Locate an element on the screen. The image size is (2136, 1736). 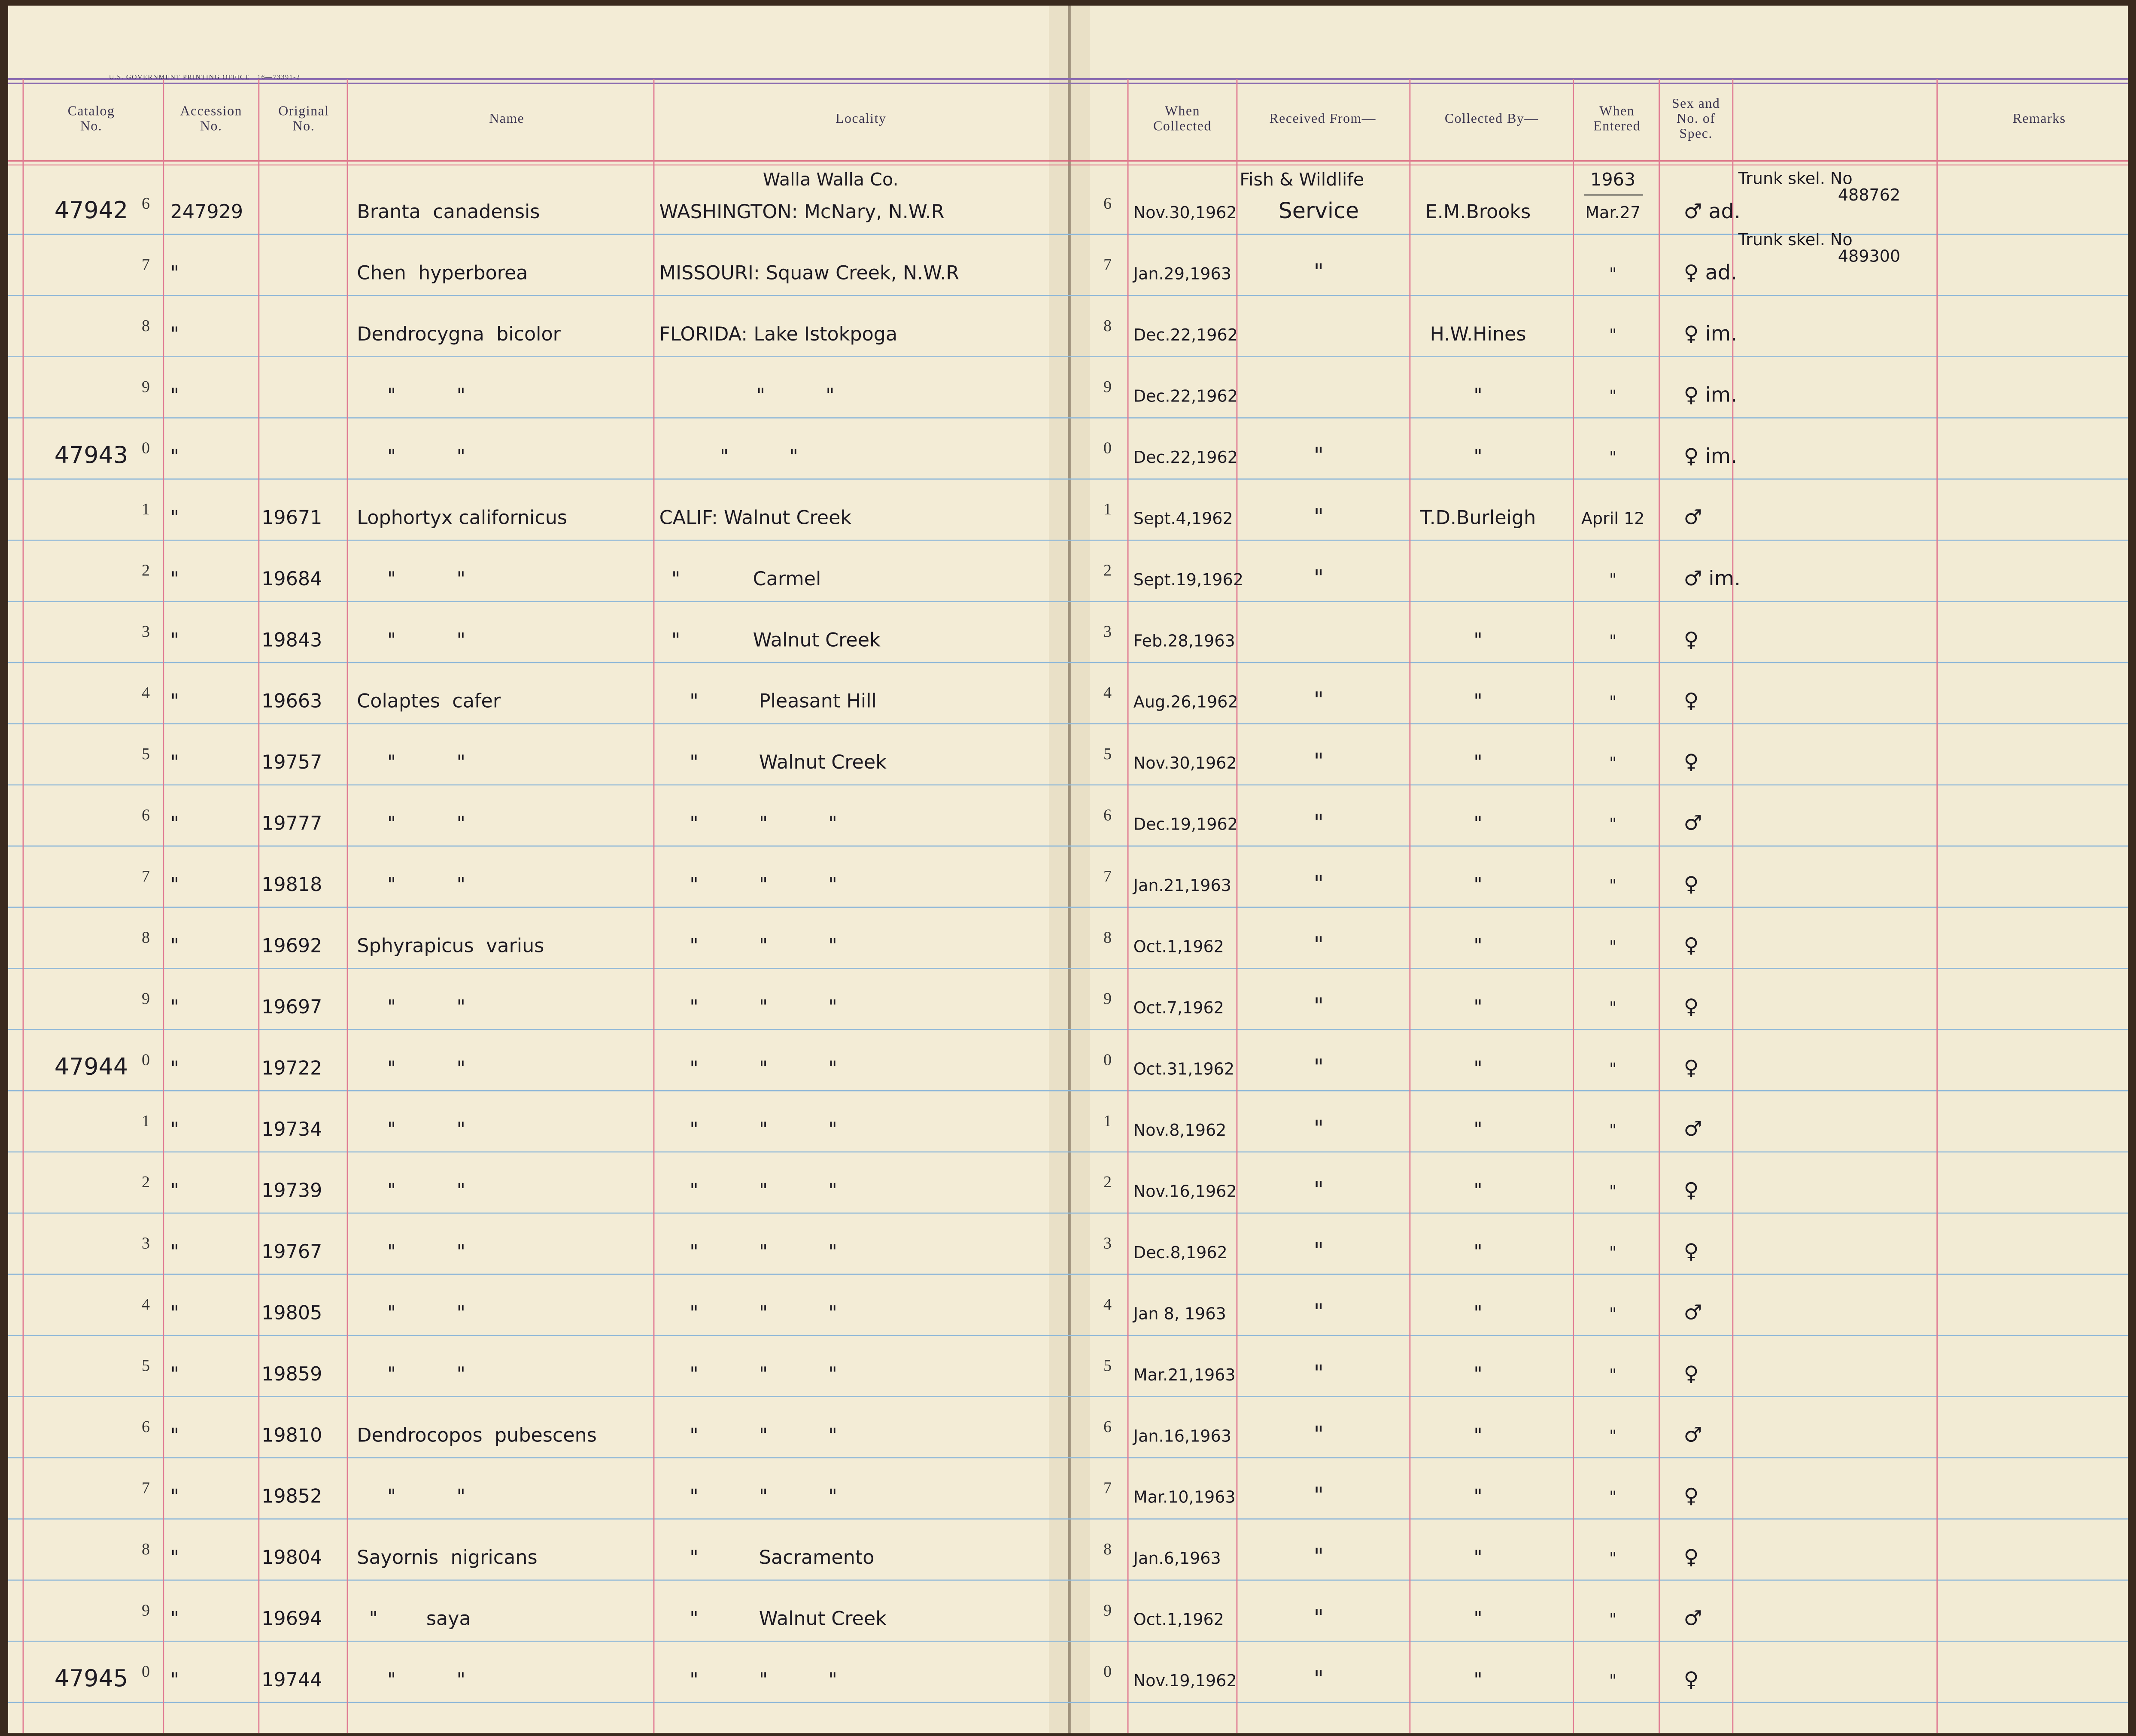
loc-cell: FLORIDA: Lake Istokpoga is located at coordinates (778, 334).